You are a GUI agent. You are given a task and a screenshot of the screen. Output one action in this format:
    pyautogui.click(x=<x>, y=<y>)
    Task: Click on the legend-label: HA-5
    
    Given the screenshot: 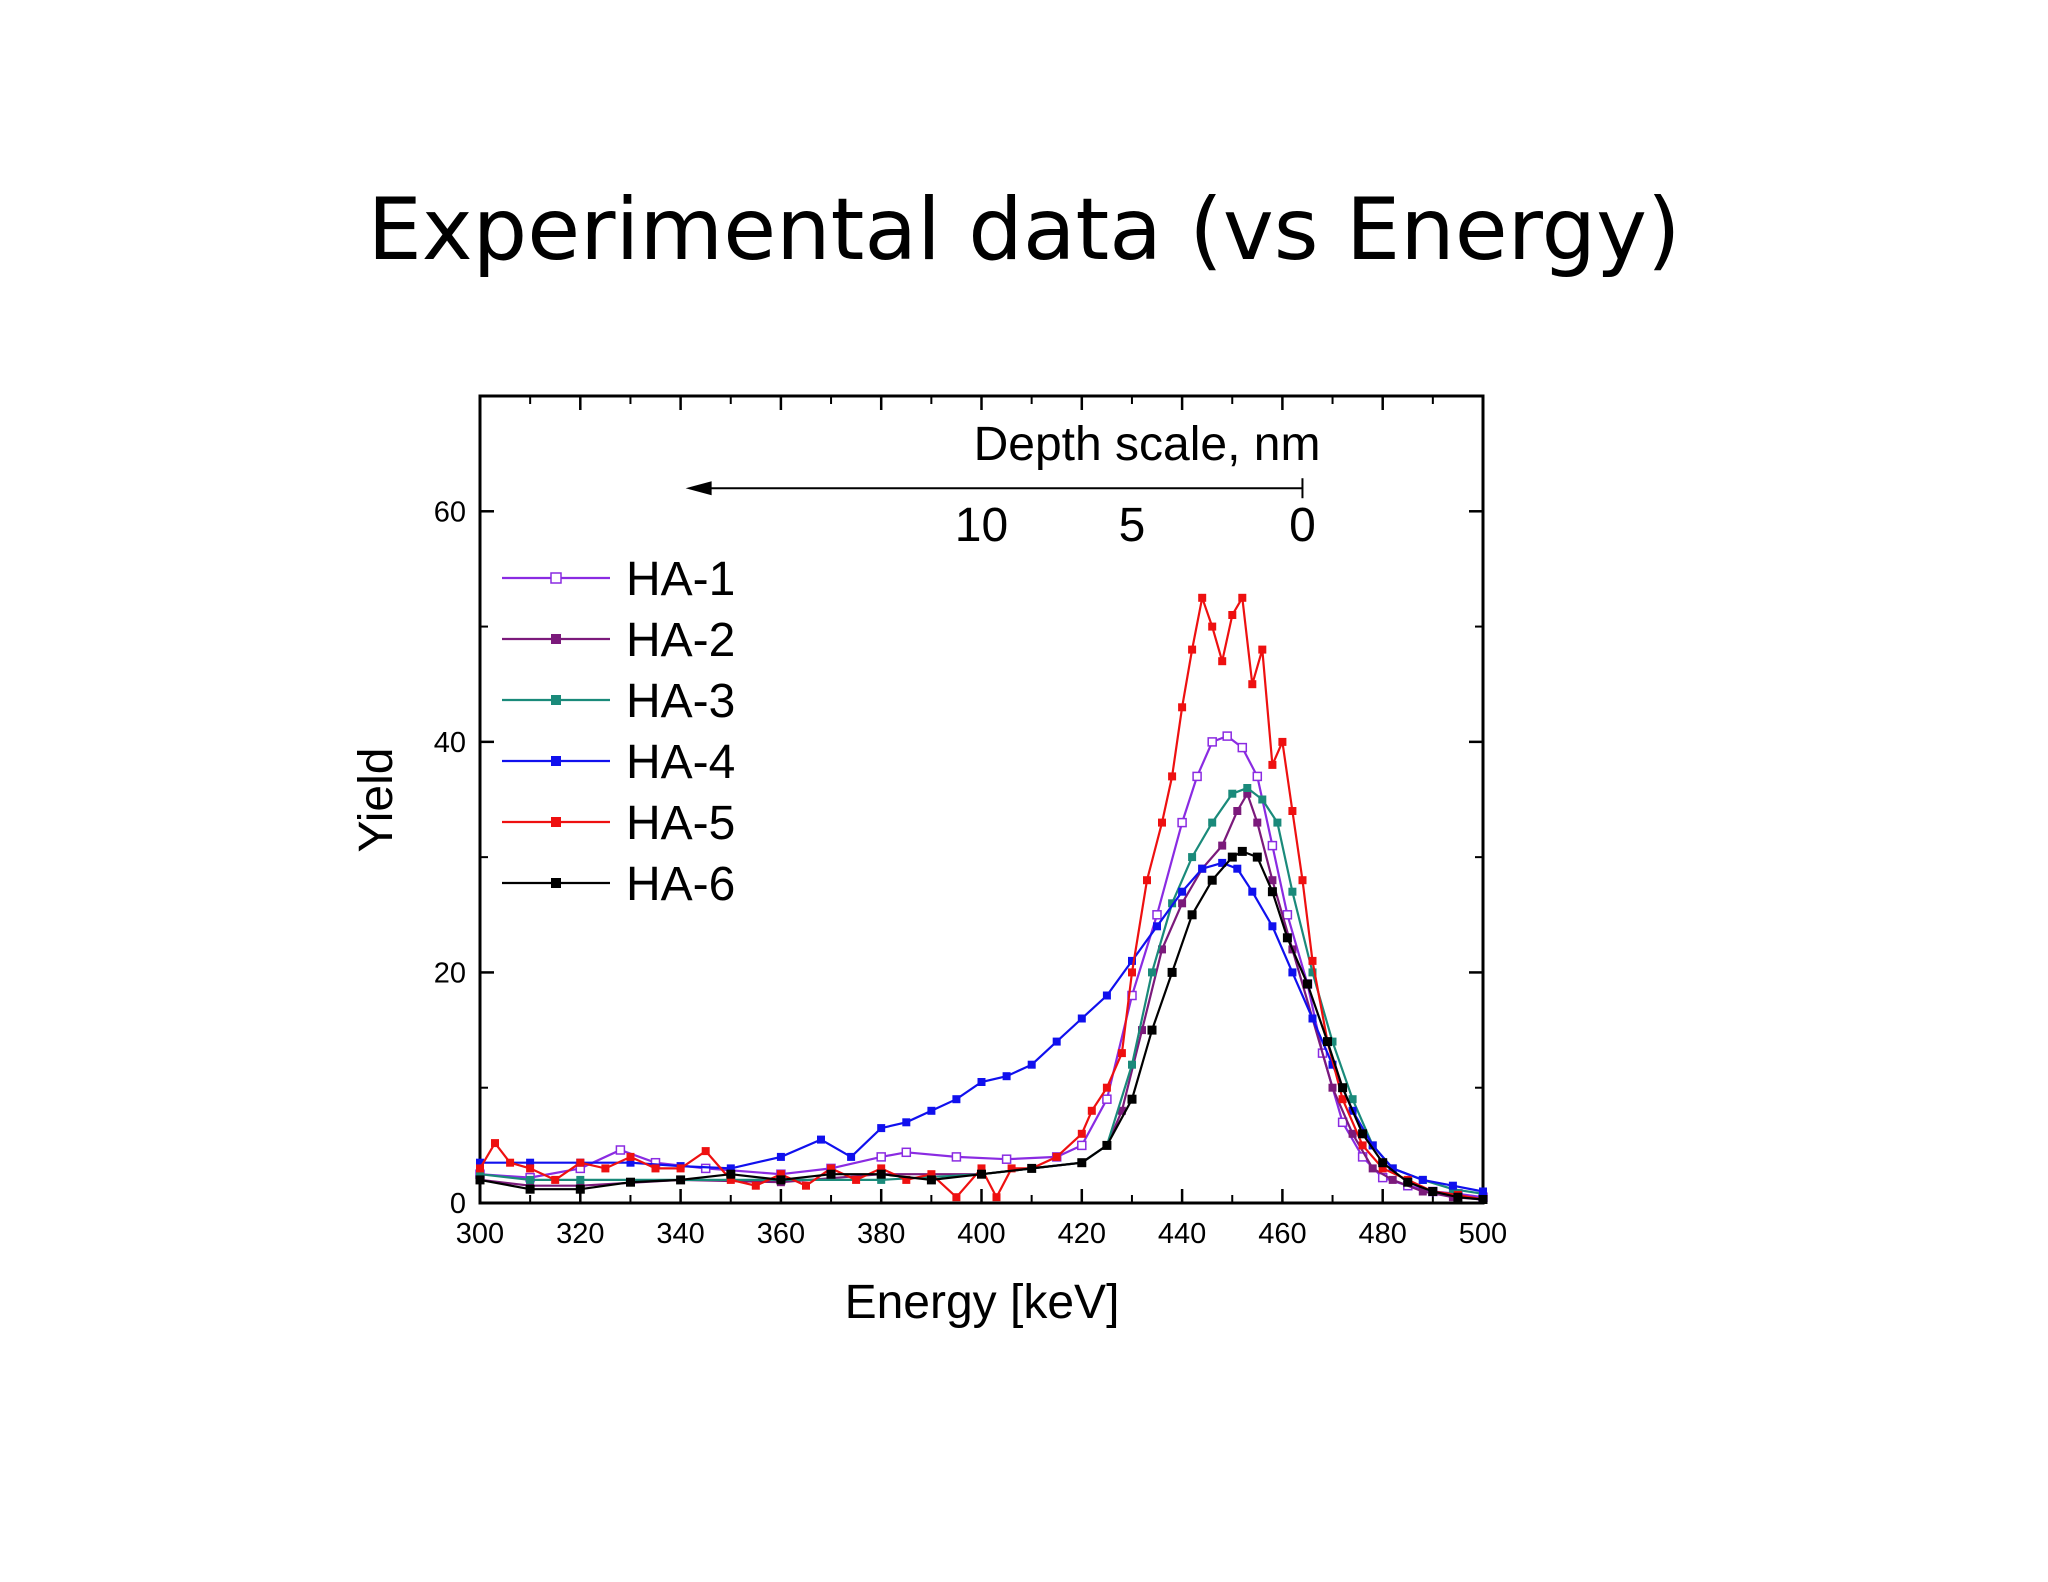 What is the action you would take?
    pyautogui.click(x=680, y=823)
    